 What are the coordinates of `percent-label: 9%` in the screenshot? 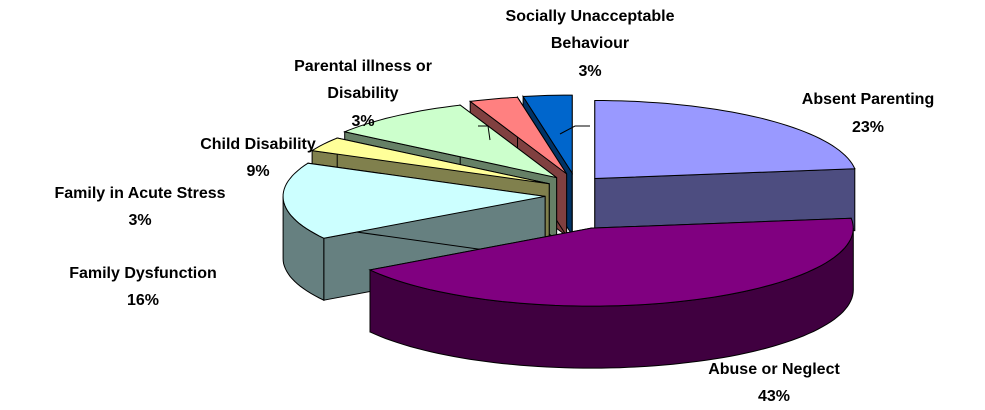 It's located at (258, 171).